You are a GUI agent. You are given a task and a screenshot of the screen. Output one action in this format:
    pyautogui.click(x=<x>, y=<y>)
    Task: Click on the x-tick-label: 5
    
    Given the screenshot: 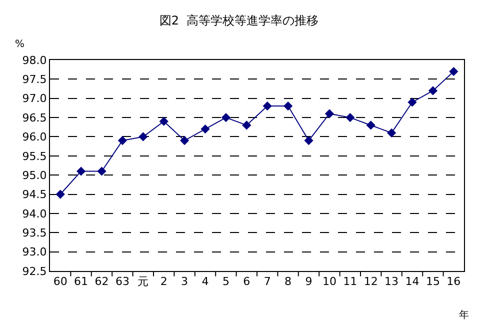 What is the action you would take?
    pyautogui.click(x=226, y=281)
    